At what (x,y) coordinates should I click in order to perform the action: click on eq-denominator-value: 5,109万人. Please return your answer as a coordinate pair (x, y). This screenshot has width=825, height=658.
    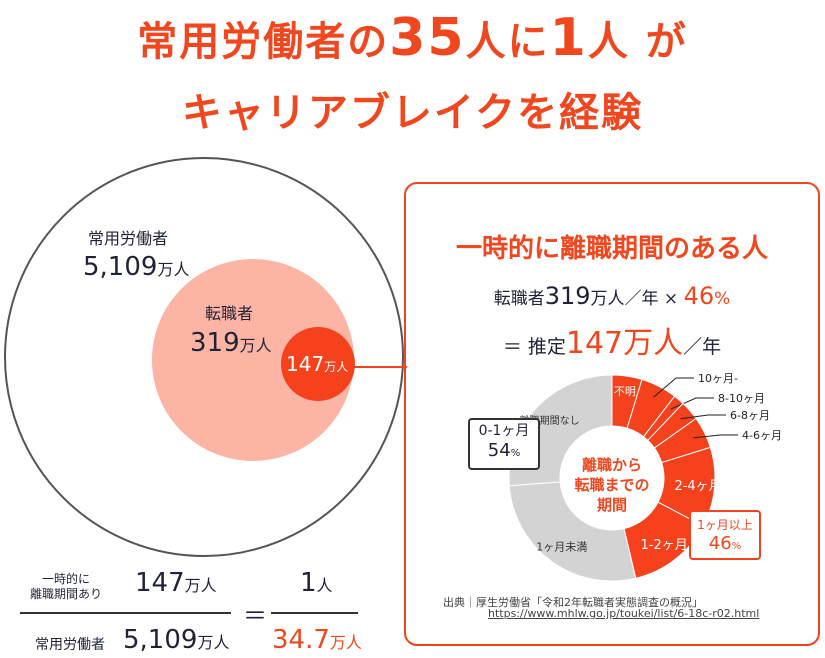
    Looking at the image, I should click on (176, 640).